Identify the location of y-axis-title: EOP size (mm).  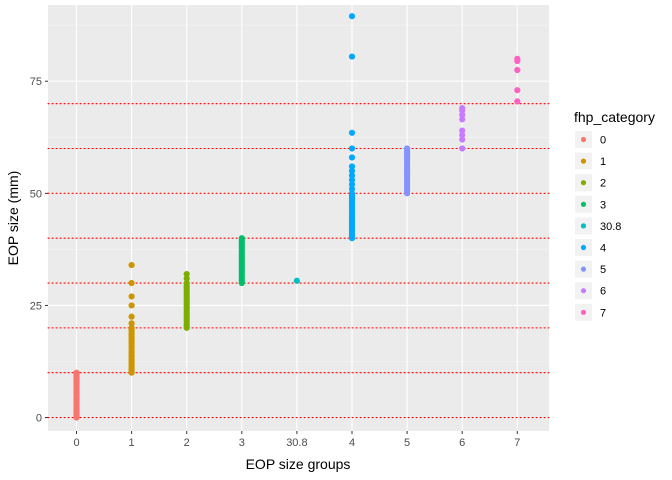
(13, 218).